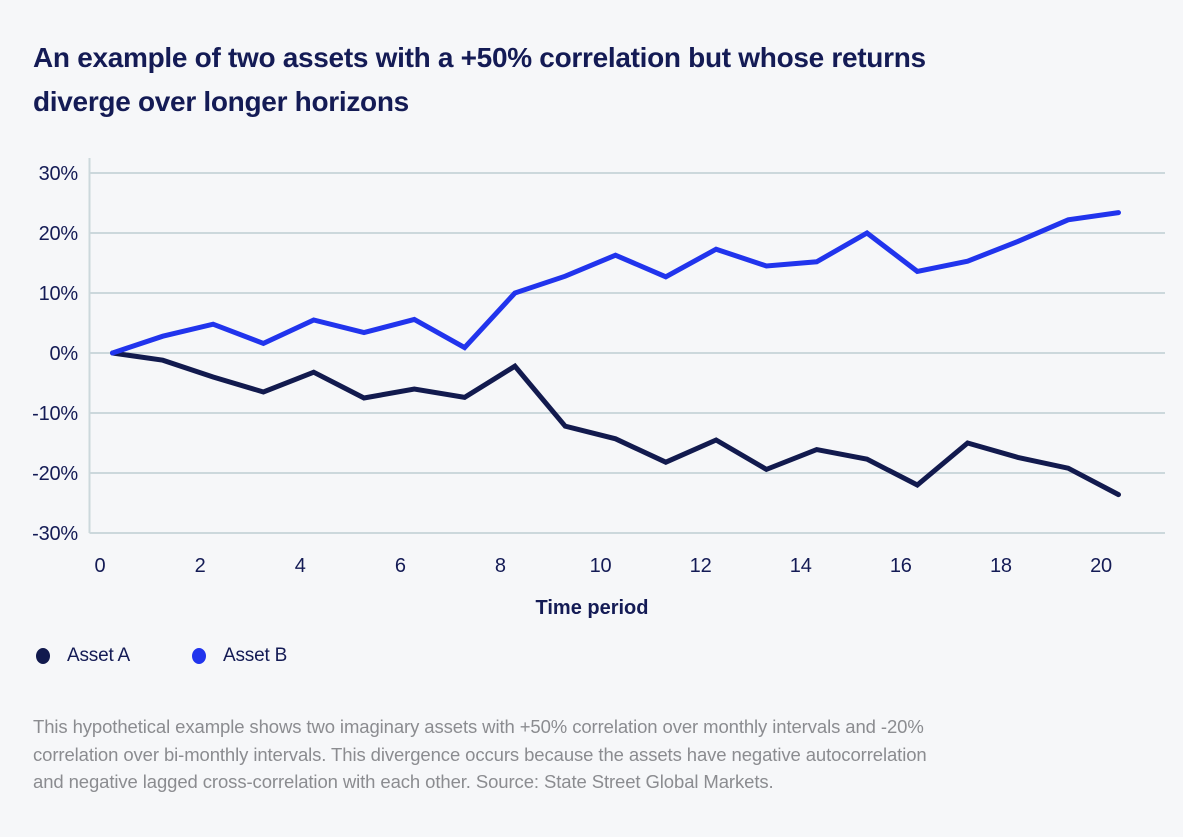 This screenshot has width=1183, height=837. Describe the element at coordinates (1101, 566) in the screenshot. I see `x-tick-label: 20` at that location.